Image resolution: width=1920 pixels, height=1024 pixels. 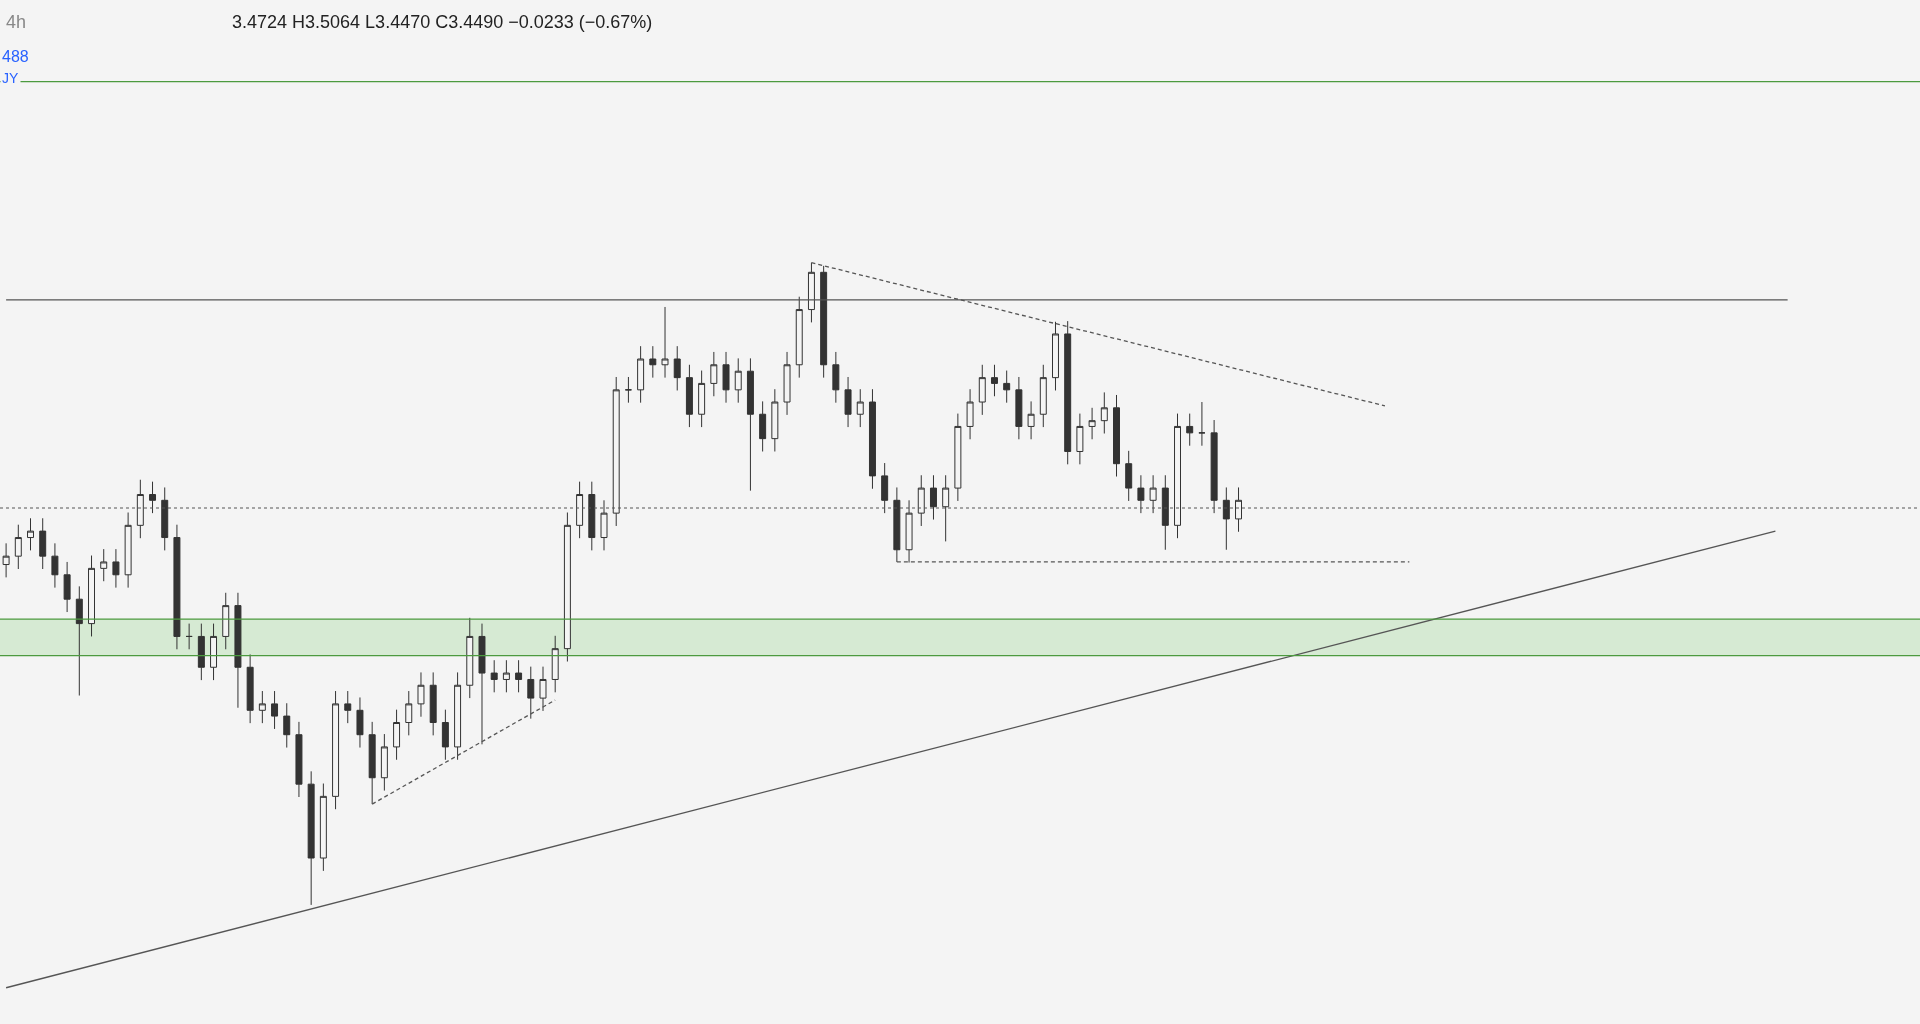 I want to click on text: 488, so click(x=15, y=56).